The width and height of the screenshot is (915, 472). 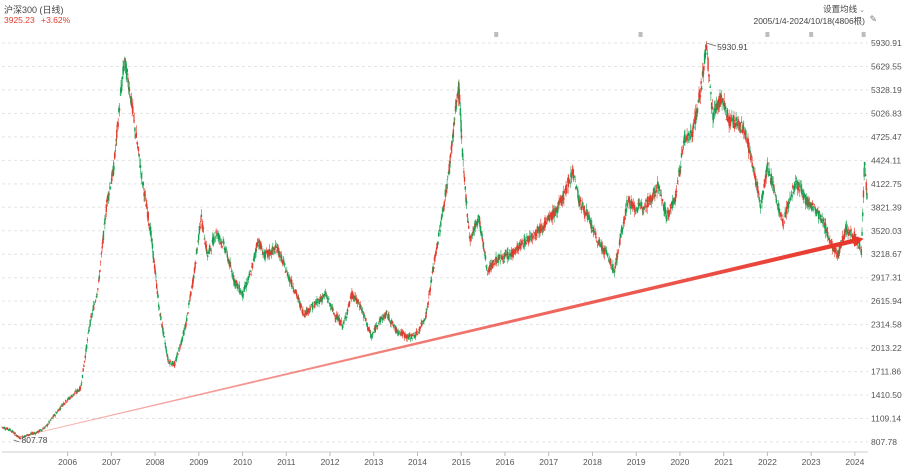 What do you see at coordinates (844, 9) in the screenshot?
I see `moving-average-settings-button: 设置均线 ⌄` at bounding box center [844, 9].